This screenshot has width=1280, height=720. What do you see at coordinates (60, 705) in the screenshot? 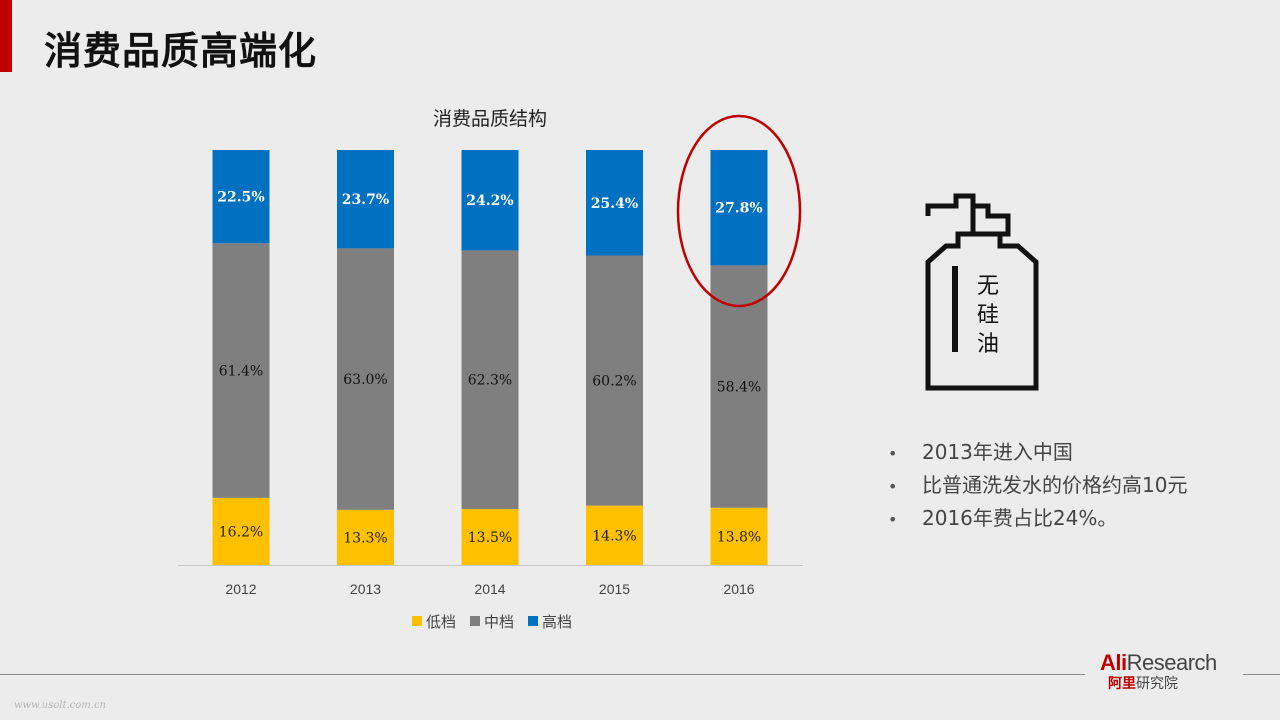
I see `watermark: www.usolt.com.cn` at bounding box center [60, 705].